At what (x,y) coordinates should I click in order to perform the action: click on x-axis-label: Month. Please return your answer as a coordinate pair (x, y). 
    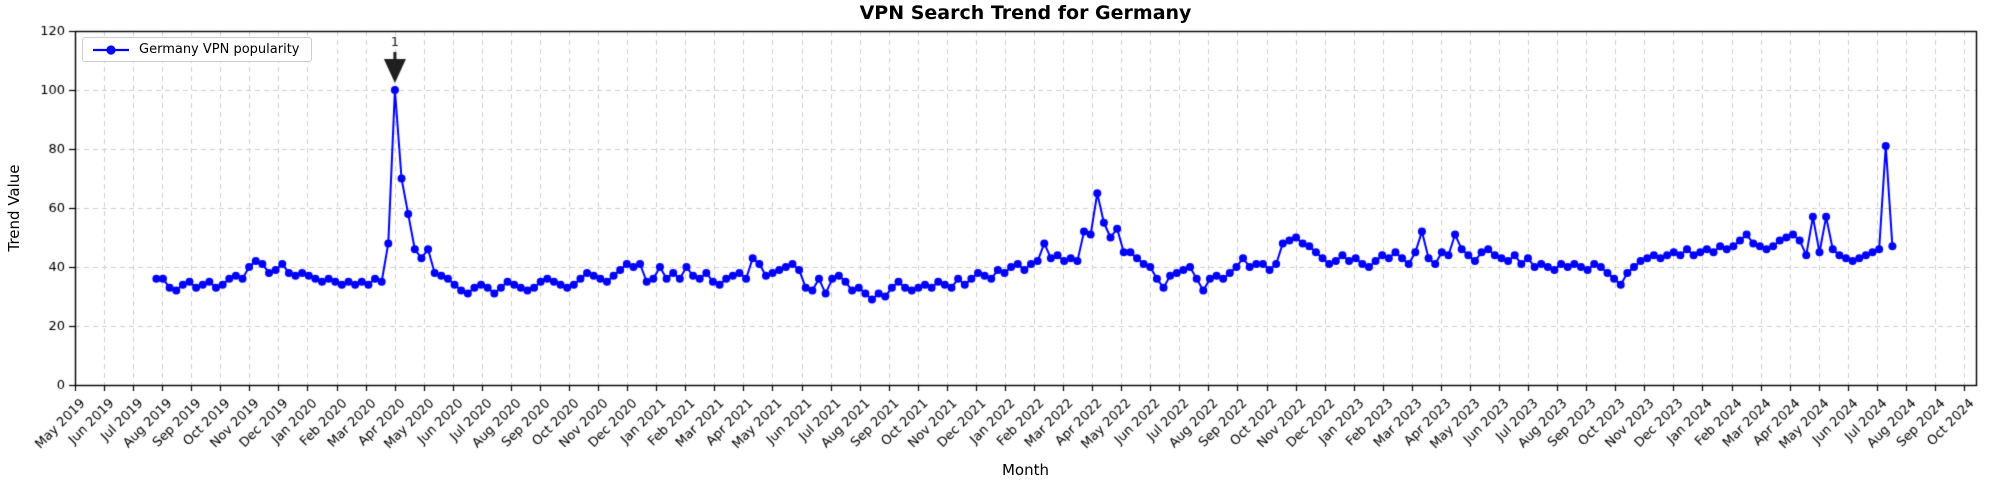
    Looking at the image, I should click on (1025, 470).